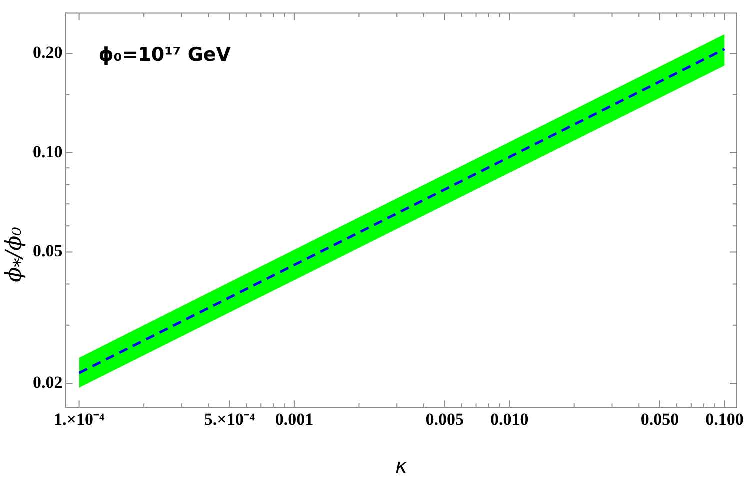 This screenshot has width=750, height=490. I want to click on x-tick-label: 0.010, so click(509, 420).